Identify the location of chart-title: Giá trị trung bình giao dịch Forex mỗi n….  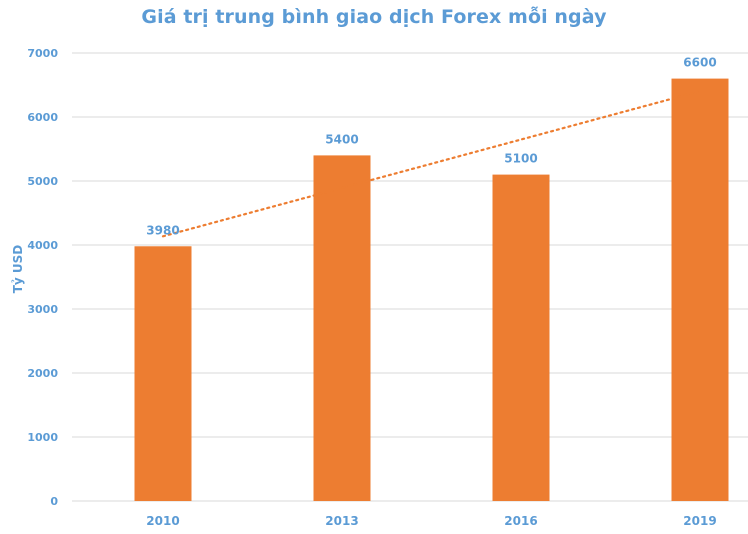
(374, 17).